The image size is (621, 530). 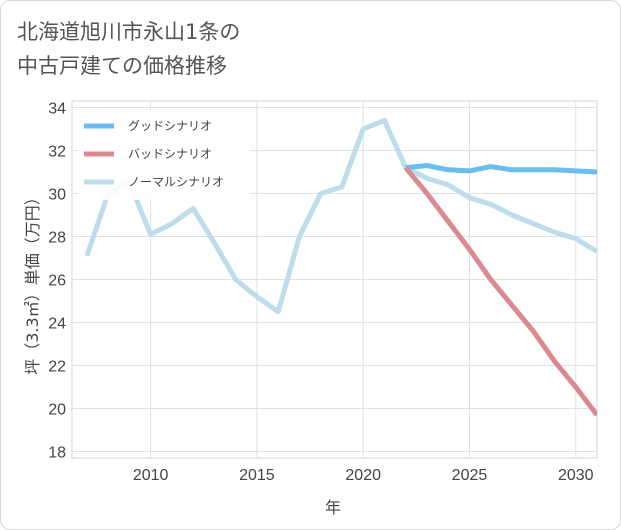 I want to click on y-tick-label: 18, so click(x=57, y=453).